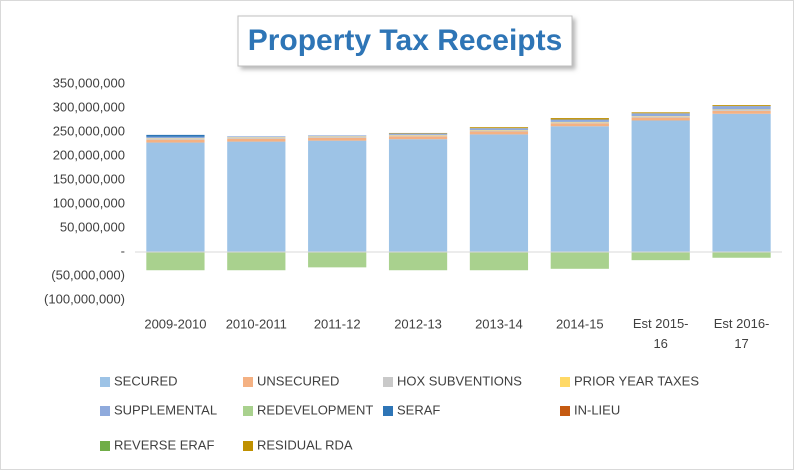  I want to click on x-tick-label: 2009-2010, so click(175, 323).